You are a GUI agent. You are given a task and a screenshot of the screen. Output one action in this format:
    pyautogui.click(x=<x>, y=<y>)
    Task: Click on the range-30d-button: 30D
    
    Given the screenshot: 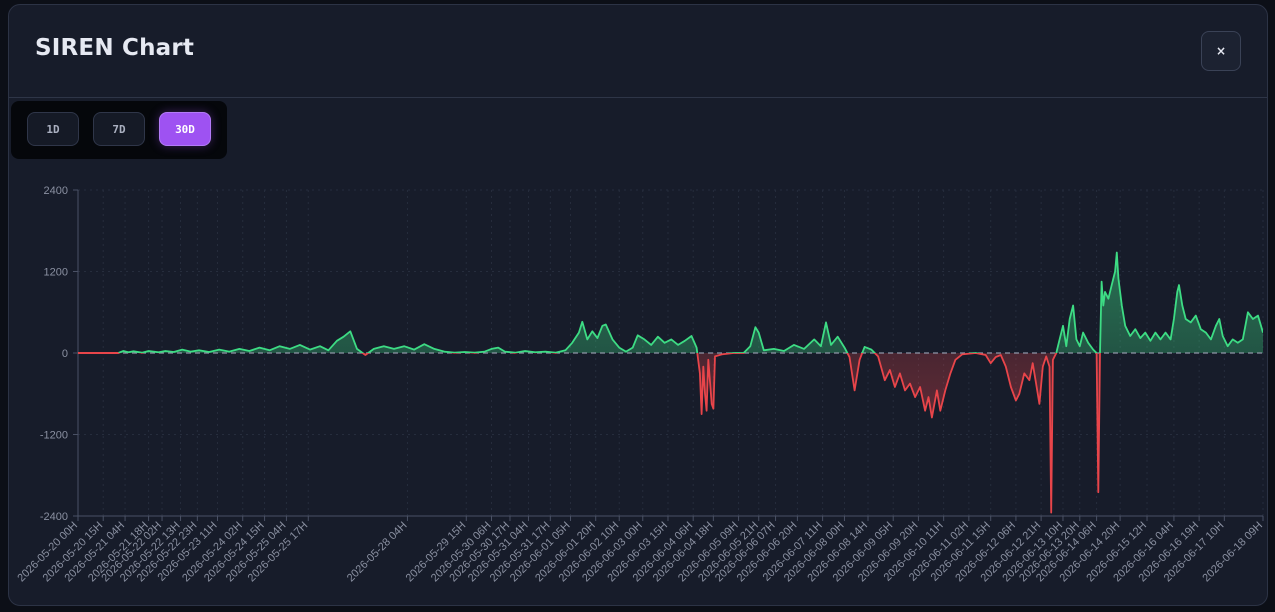 What is the action you would take?
    pyautogui.click(x=185, y=129)
    